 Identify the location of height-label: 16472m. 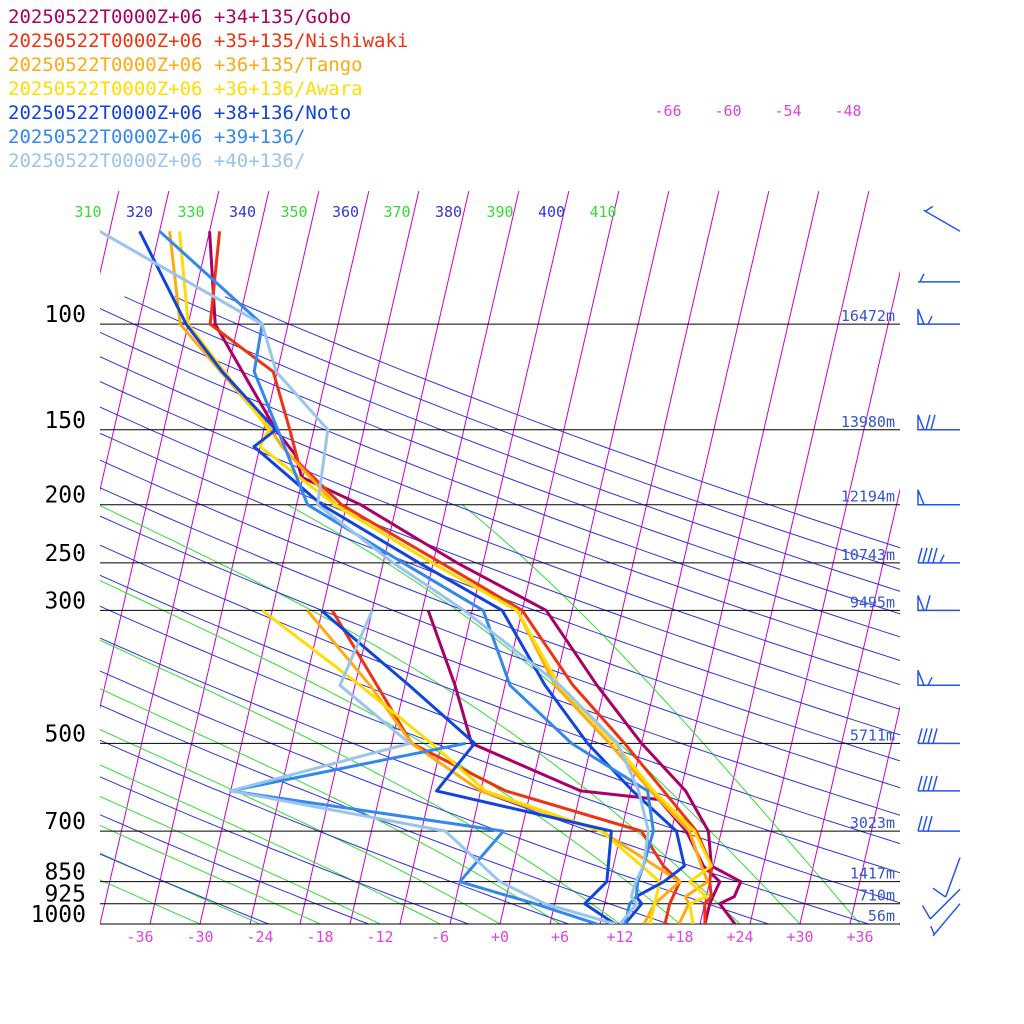
(868, 316).